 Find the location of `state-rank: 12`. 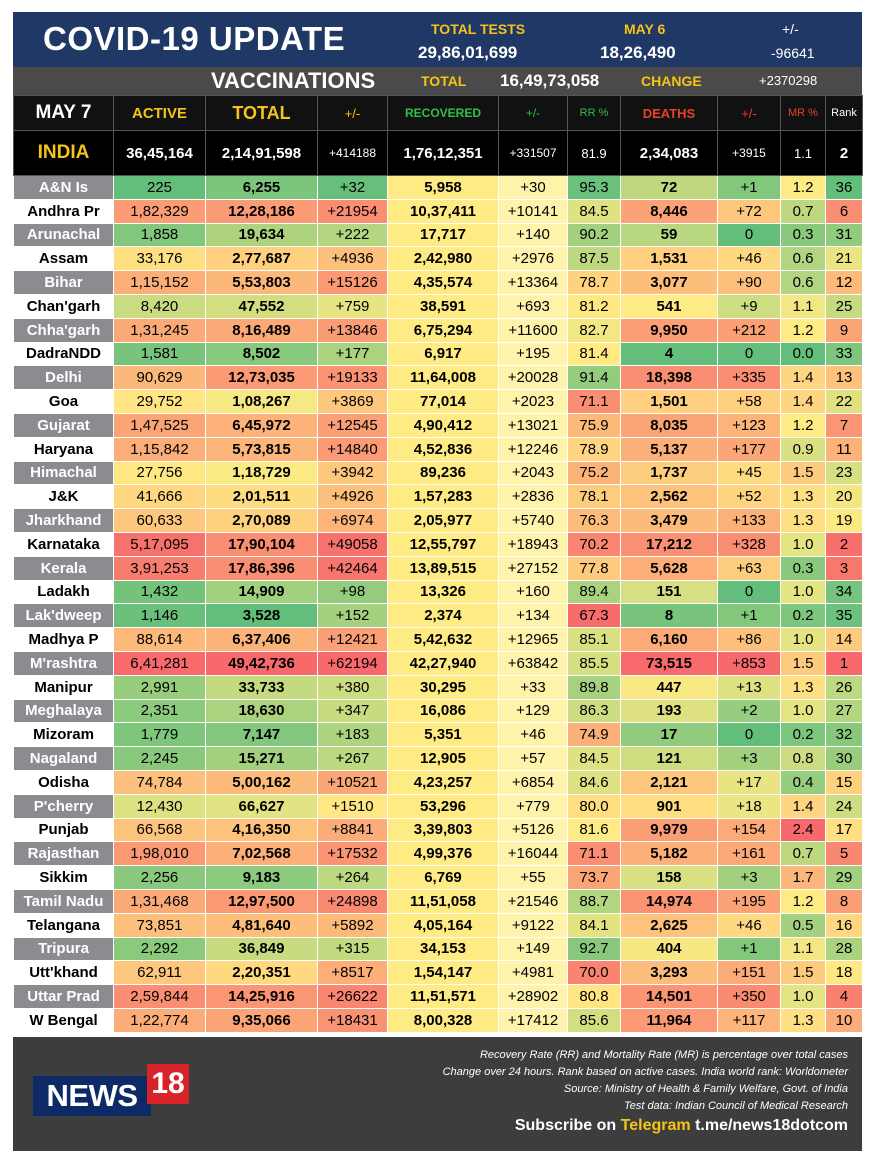

state-rank: 12 is located at coordinates (844, 282).